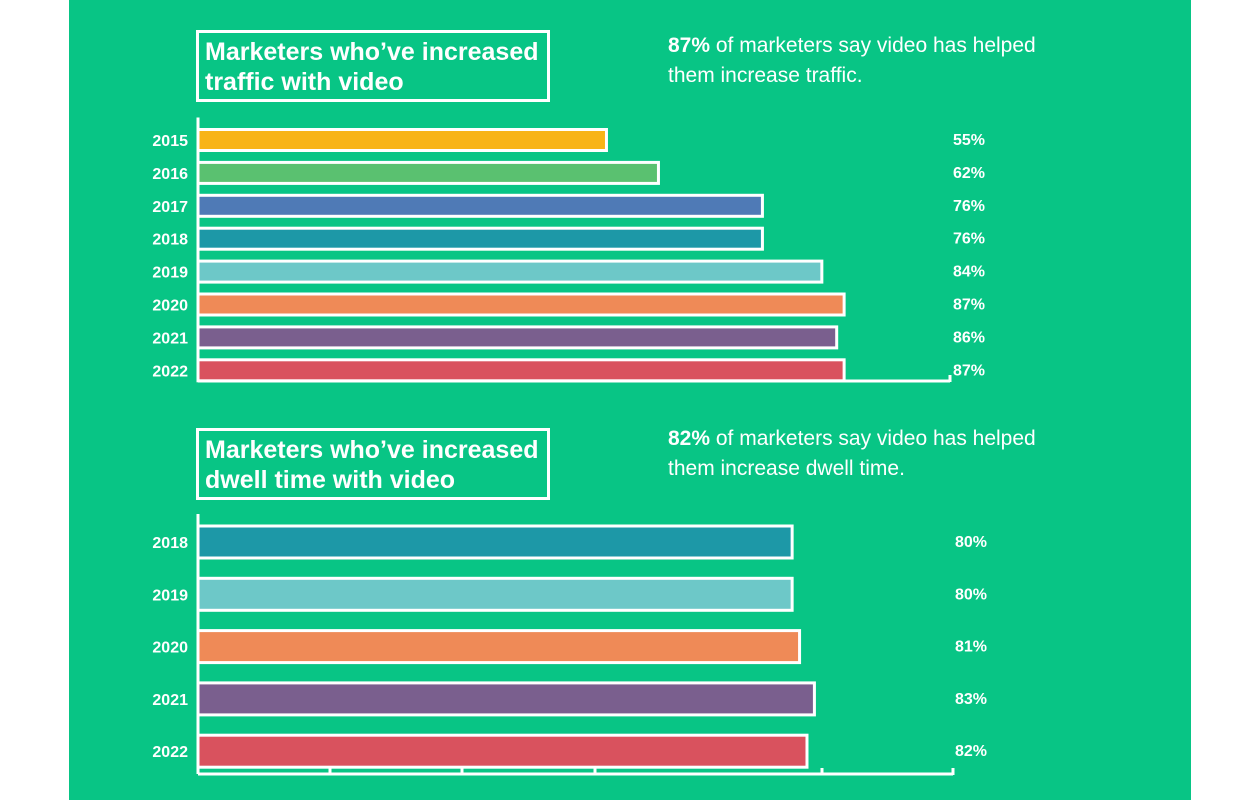  I want to click on chart1-stat-value: 87%, so click(689, 45).